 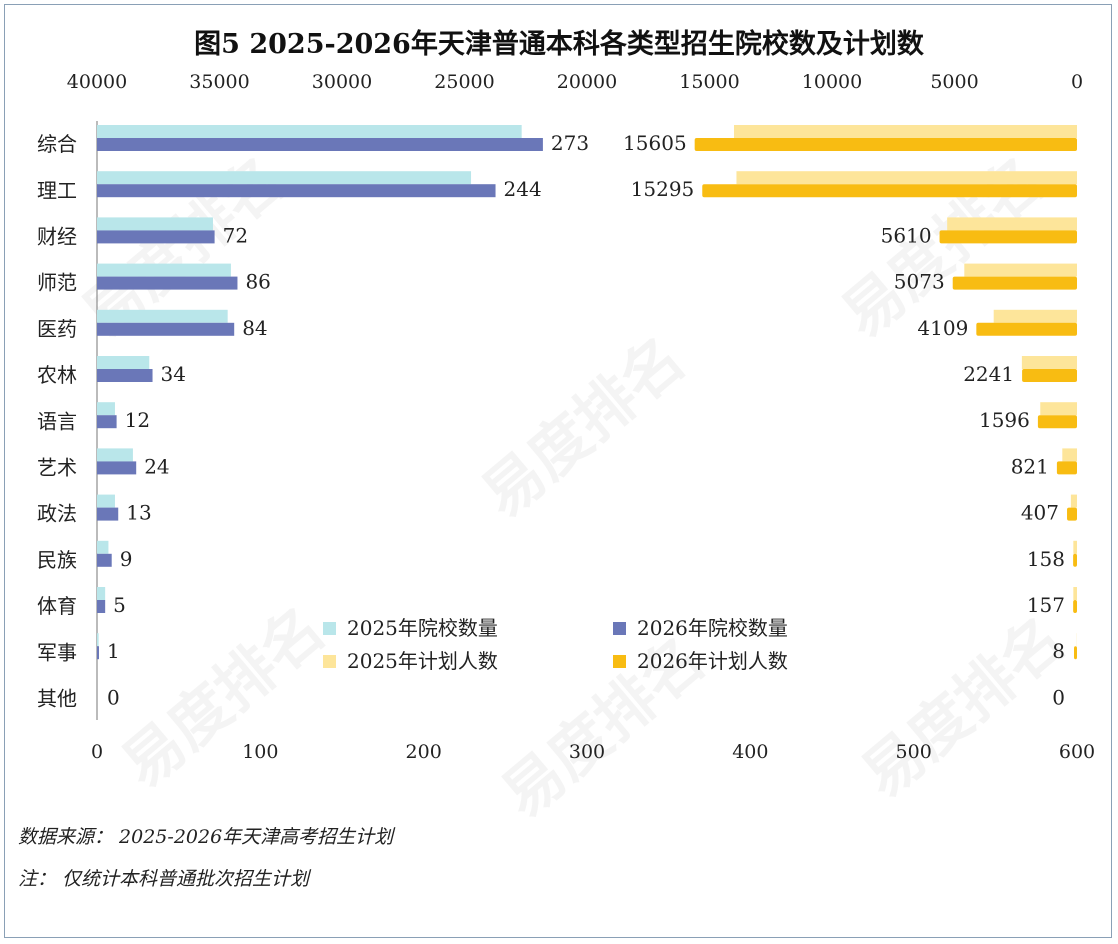 I want to click on data-label-schools-2026: 72, so click(x=235, y=235).